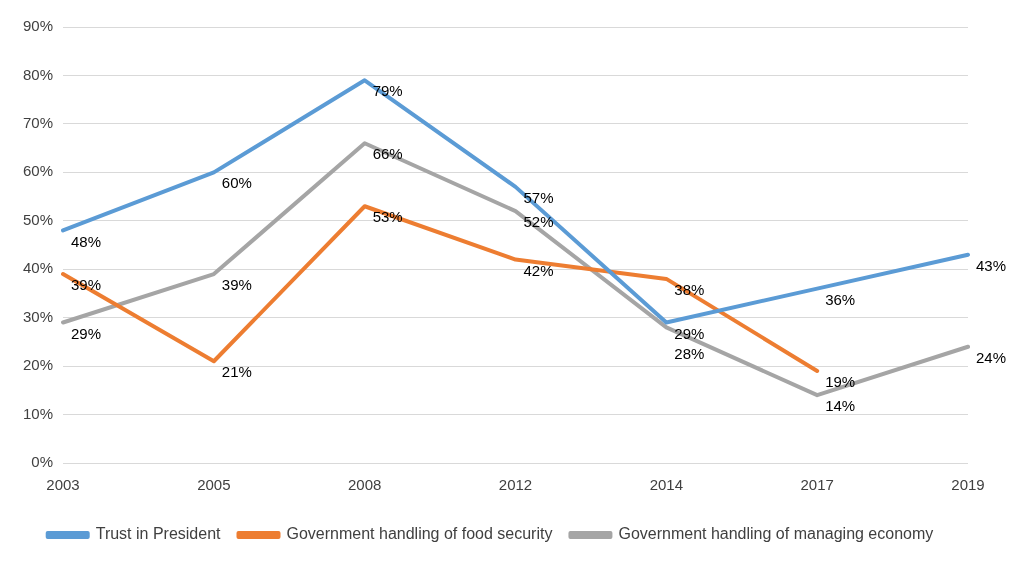 The image size is (1028, 561). Describe the element at coordinates (236, 285) in the screenshot. I see `data-label: 39%` at that location.